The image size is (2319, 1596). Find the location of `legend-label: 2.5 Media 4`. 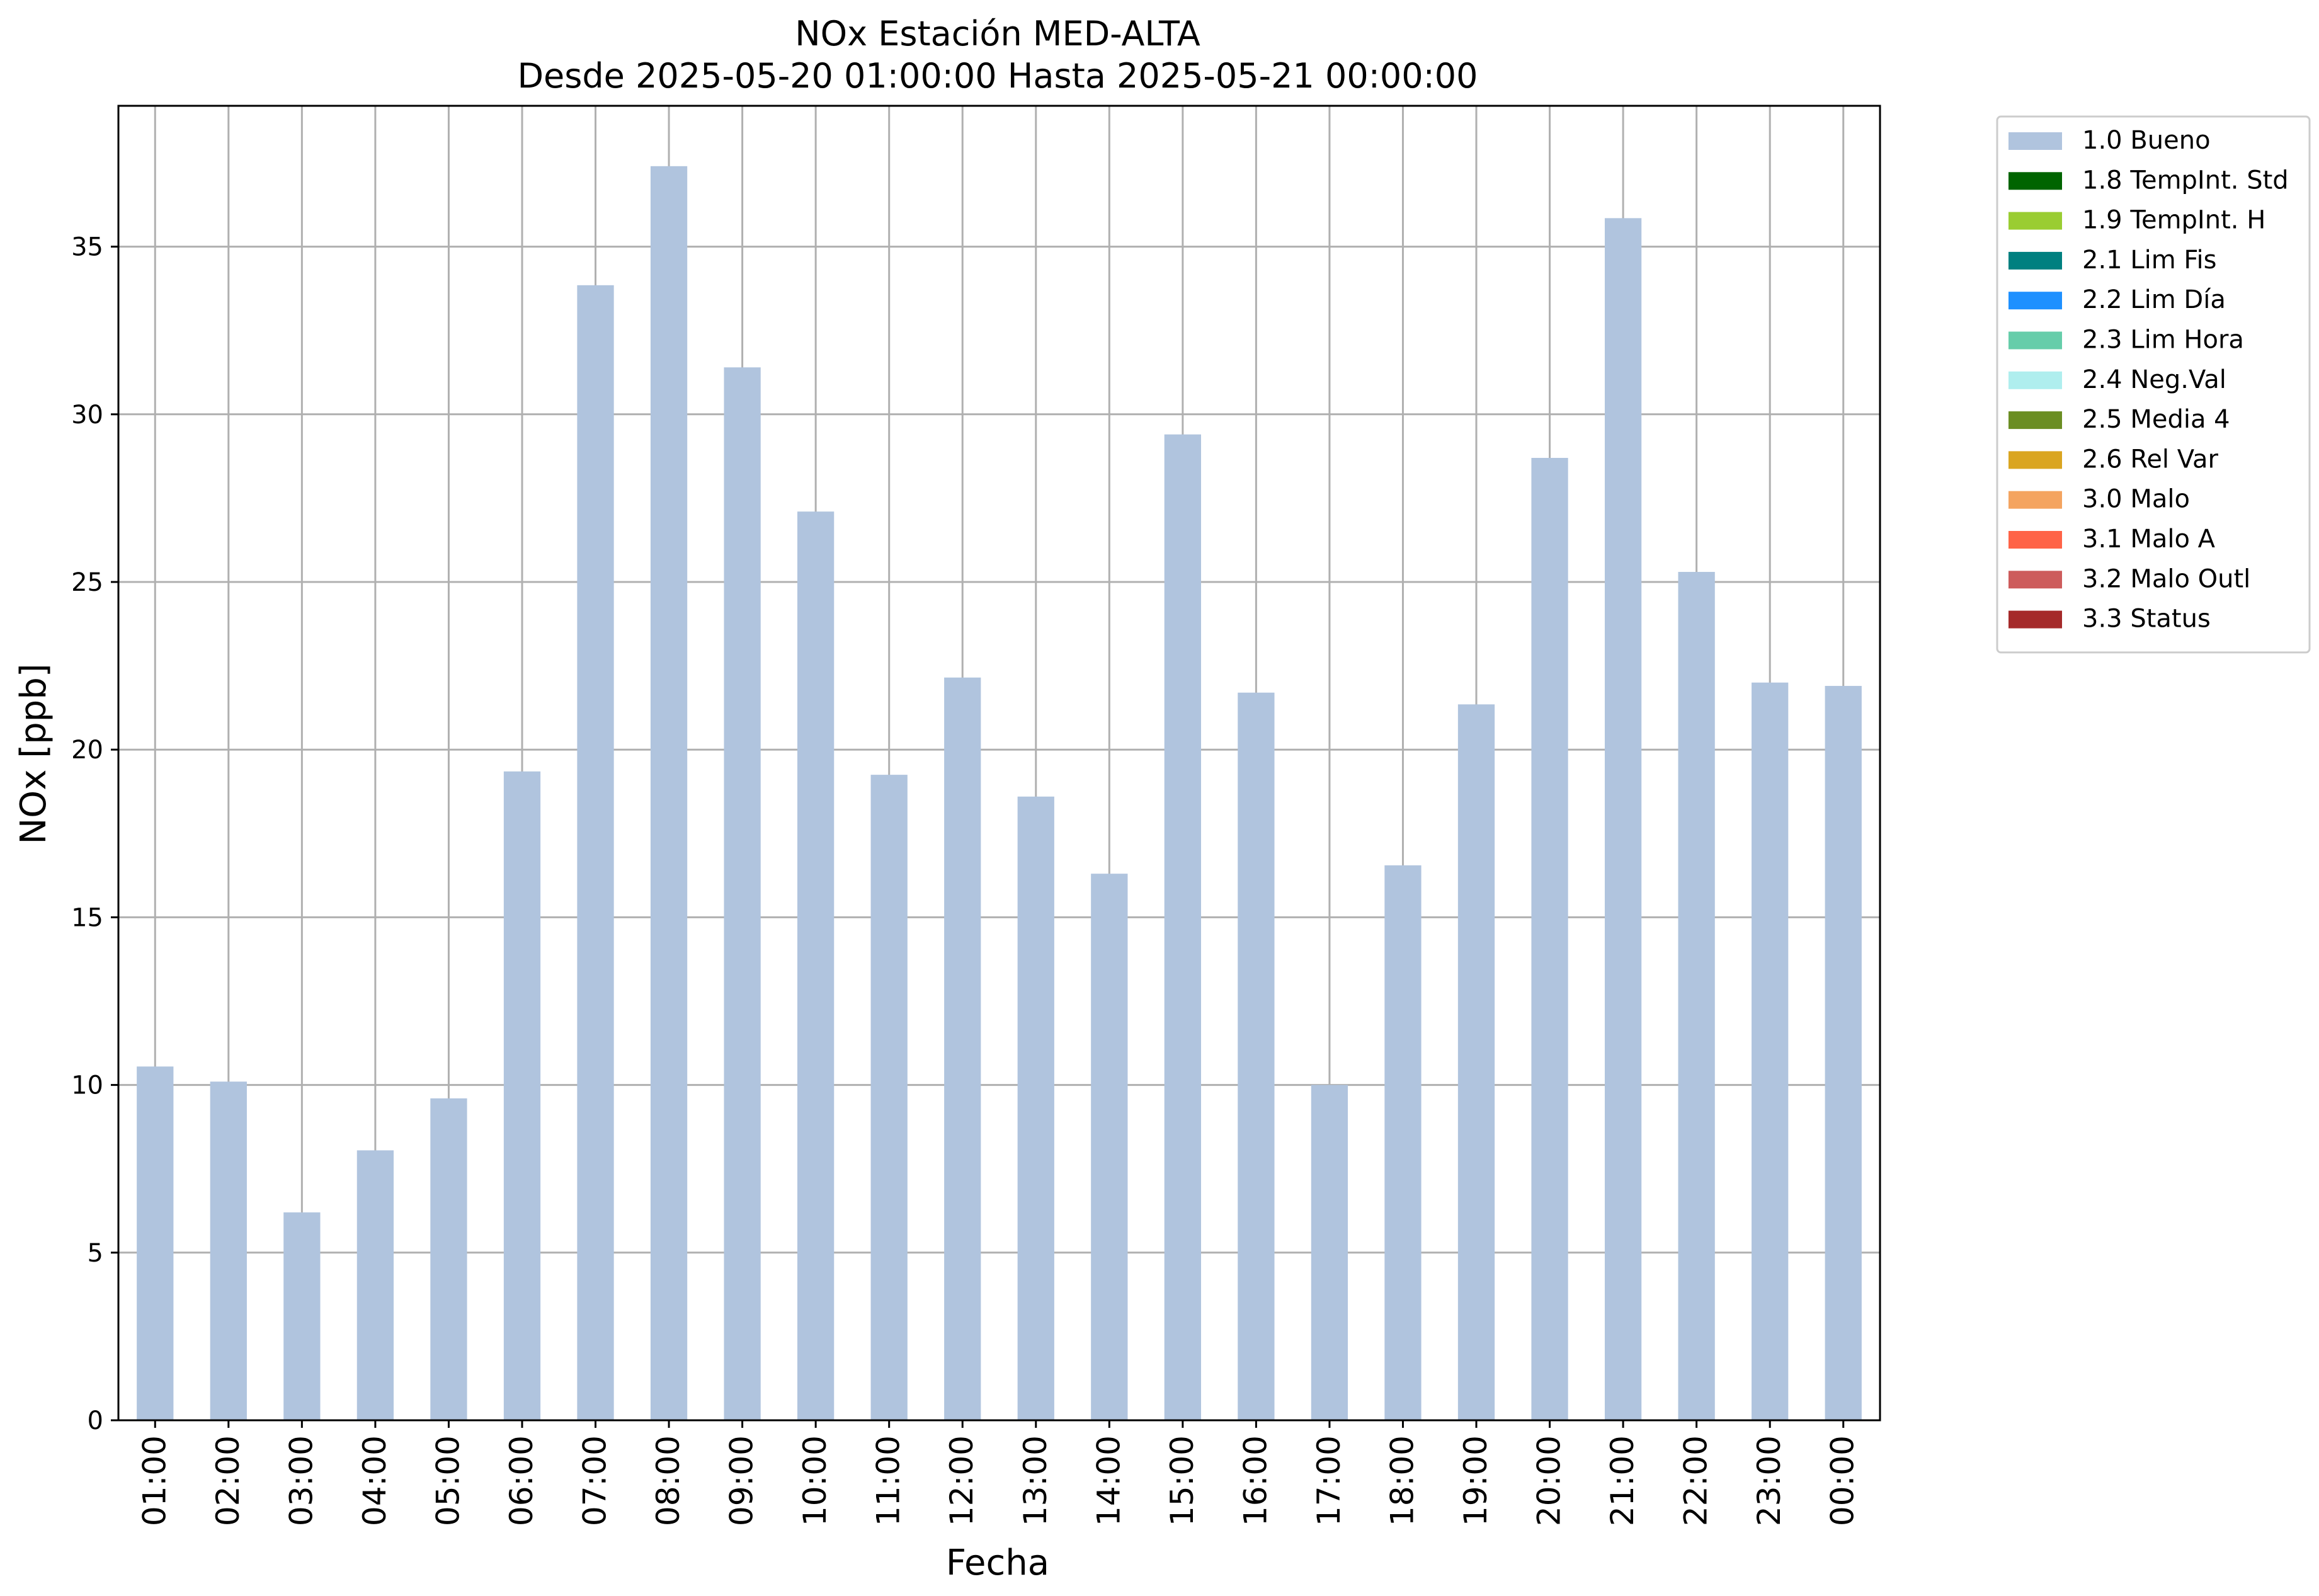

legend-label: 2.5 Media 4 is located at coordinates (2156, 419).